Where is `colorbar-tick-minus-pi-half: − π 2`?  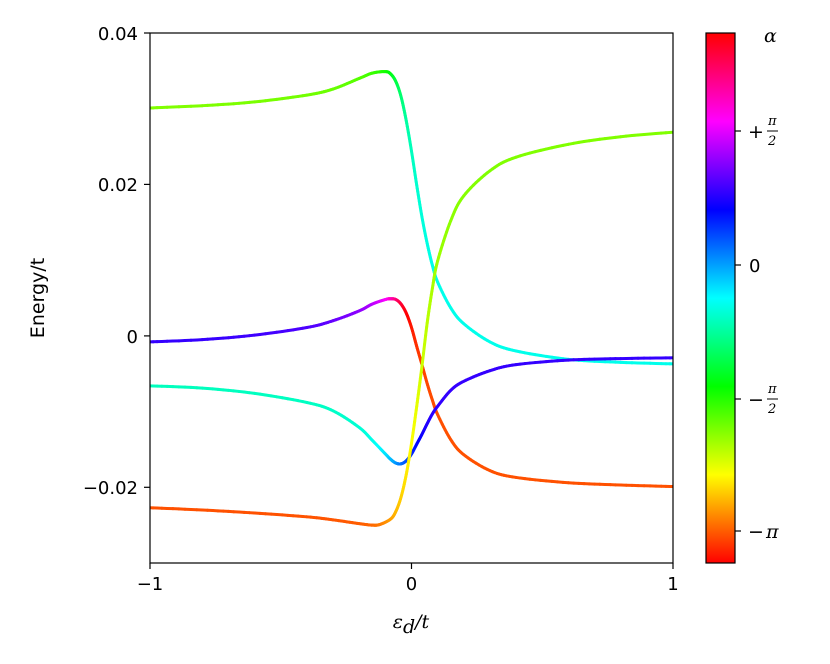
colorbar-tick-minus-pi-half: − π 2 is located at coordinates (763, 399).